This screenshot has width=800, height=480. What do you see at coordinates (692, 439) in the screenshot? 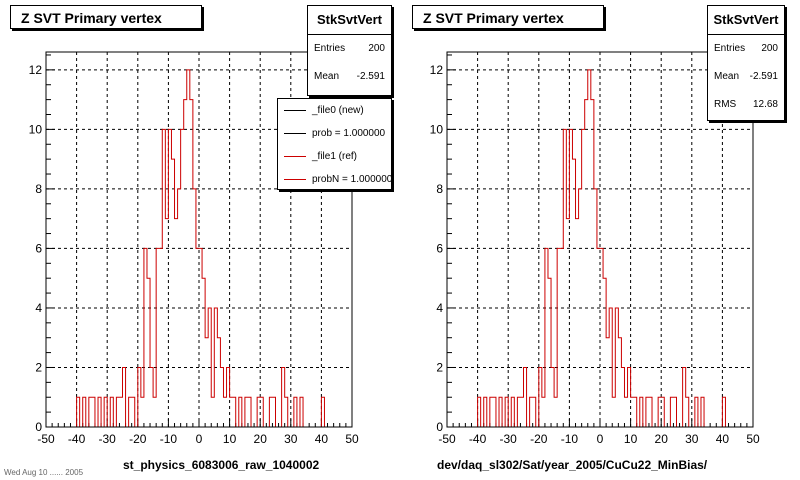
I see `right-x-tick-label: 30` at bounding box center [692, 439].